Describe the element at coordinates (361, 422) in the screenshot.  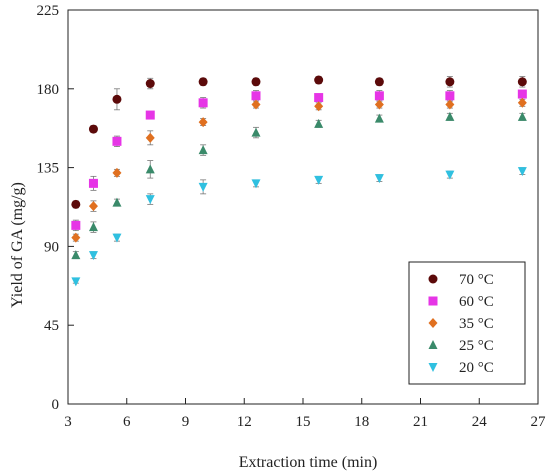
I see `x-tick-label: 18` at that location.